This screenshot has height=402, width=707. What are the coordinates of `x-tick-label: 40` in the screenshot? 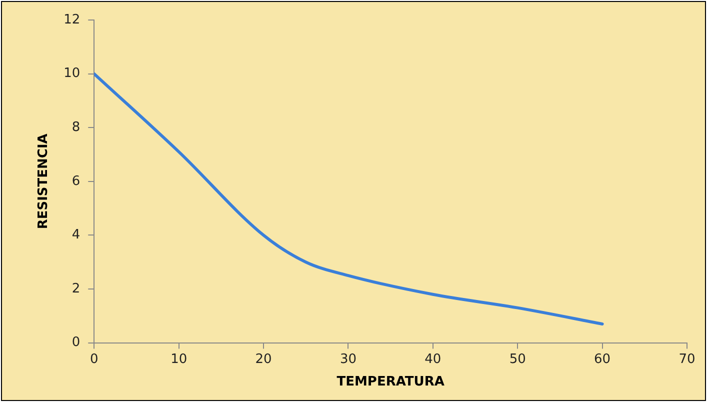 It's located at (433, 359).